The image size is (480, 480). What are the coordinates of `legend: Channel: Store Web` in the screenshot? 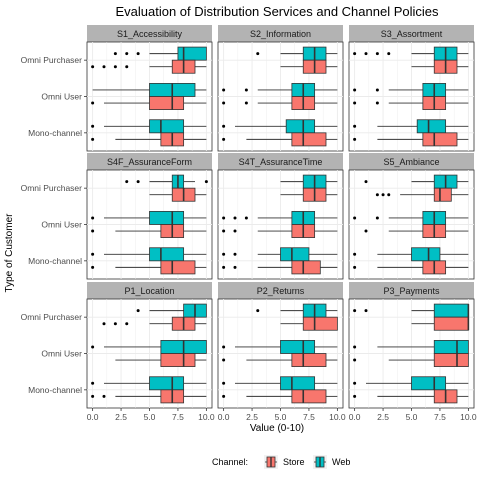 It's located at (281, 462).